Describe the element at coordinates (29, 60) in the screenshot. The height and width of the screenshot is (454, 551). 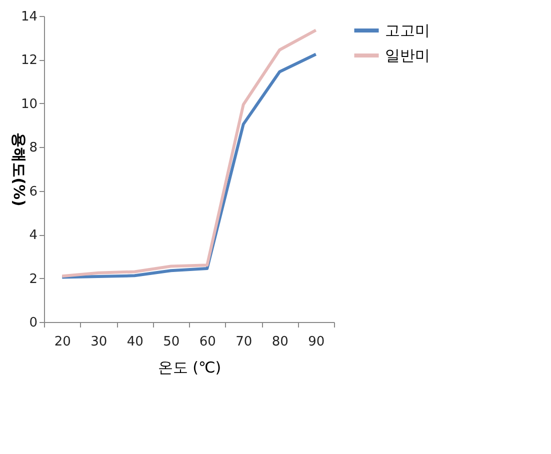
I see `y-tick-label: 12` at that location.